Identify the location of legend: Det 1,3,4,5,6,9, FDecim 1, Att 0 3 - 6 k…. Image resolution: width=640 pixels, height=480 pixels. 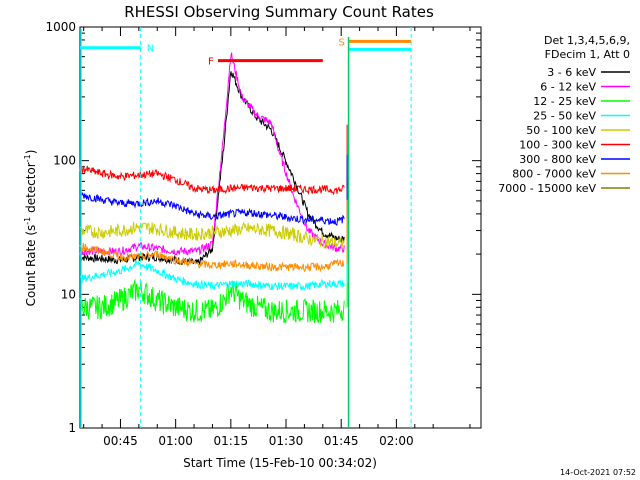
(564, 114).